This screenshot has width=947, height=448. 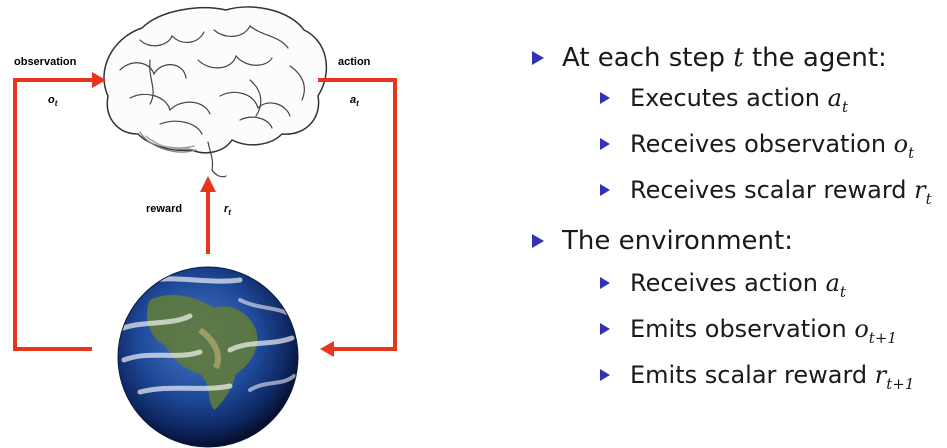 What do you see at coordinates (730, 380) in the screenshot?
I see `list-item: Emits scalar reward rt+1` at bounding box center [730, 380].